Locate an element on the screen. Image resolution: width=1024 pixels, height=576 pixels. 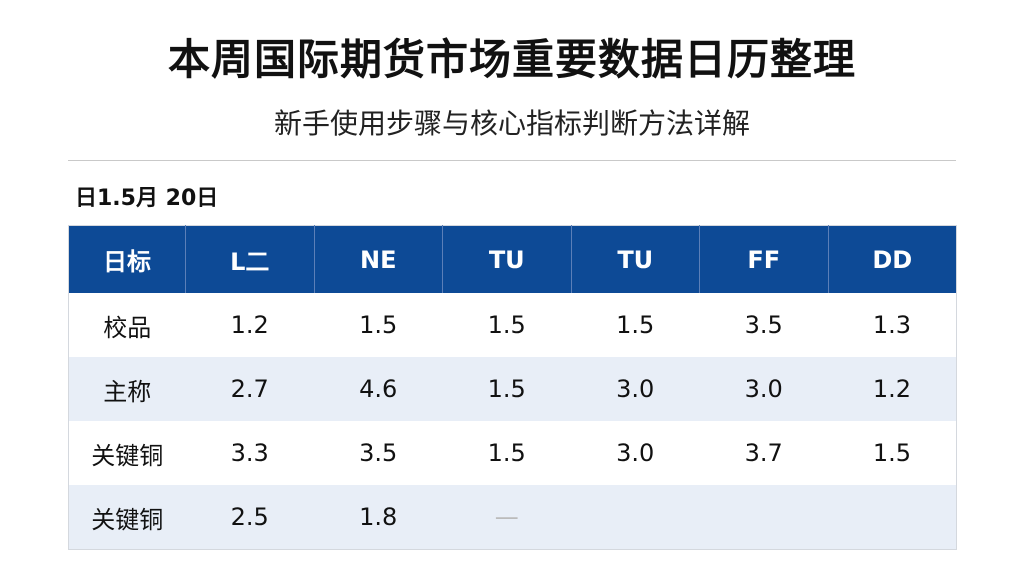
table-row: 主称 2.7 4.6 1.5 3.0 3.0 1.2 is located at coordinates (512, 389).